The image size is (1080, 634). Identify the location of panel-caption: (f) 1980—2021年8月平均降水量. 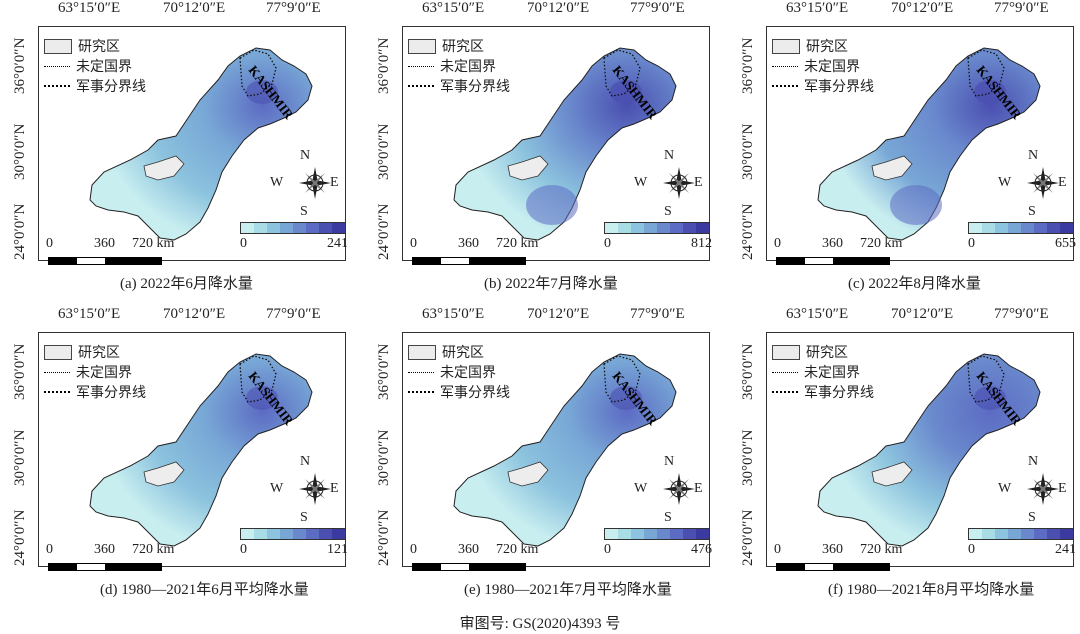
(931, 590).